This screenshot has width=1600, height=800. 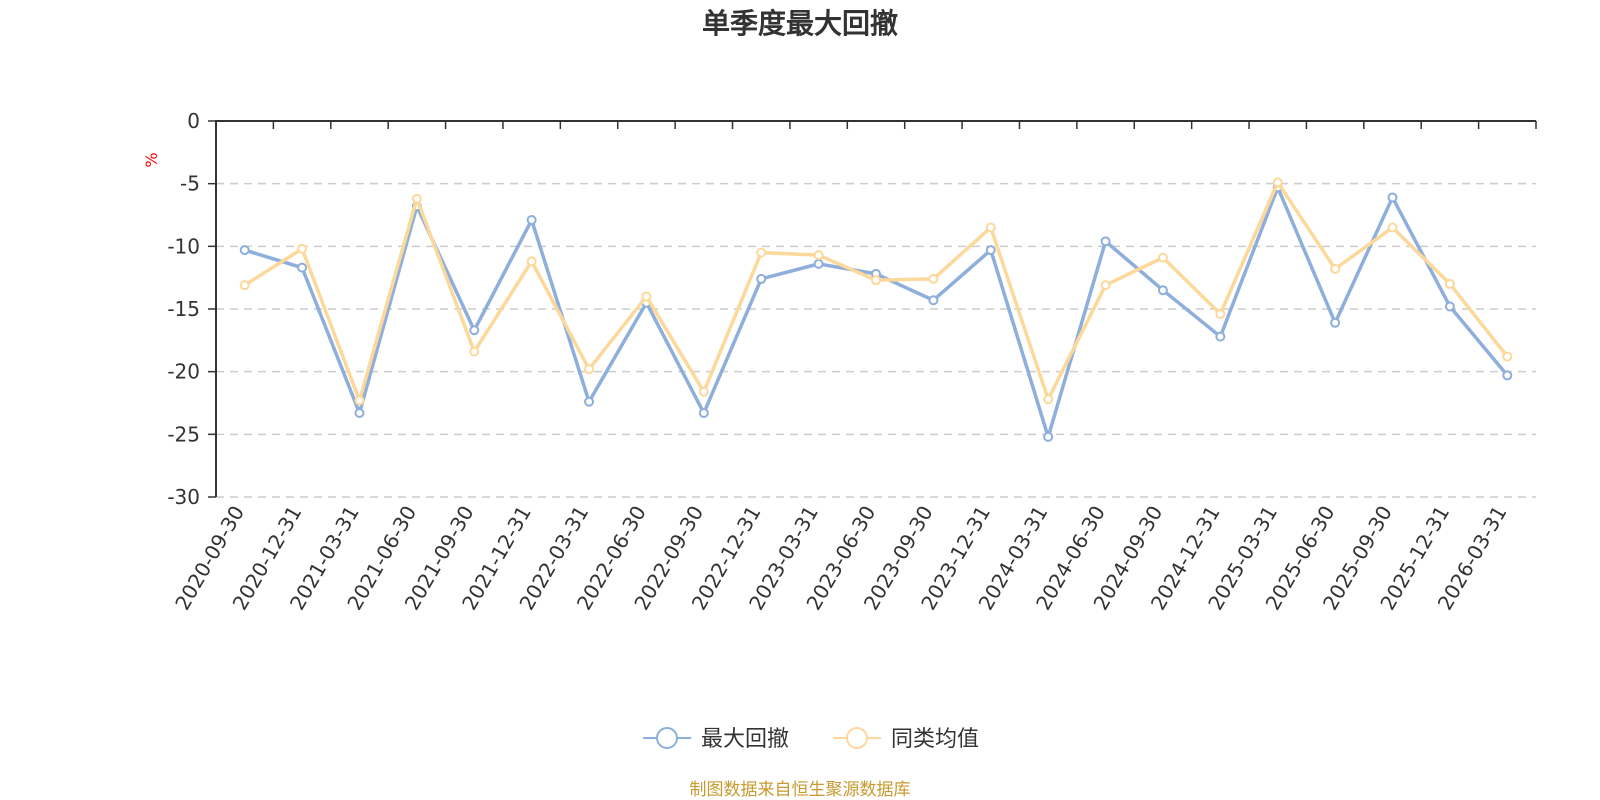 I want to click on y-tick-label: -25, so click(x=183, y=434).